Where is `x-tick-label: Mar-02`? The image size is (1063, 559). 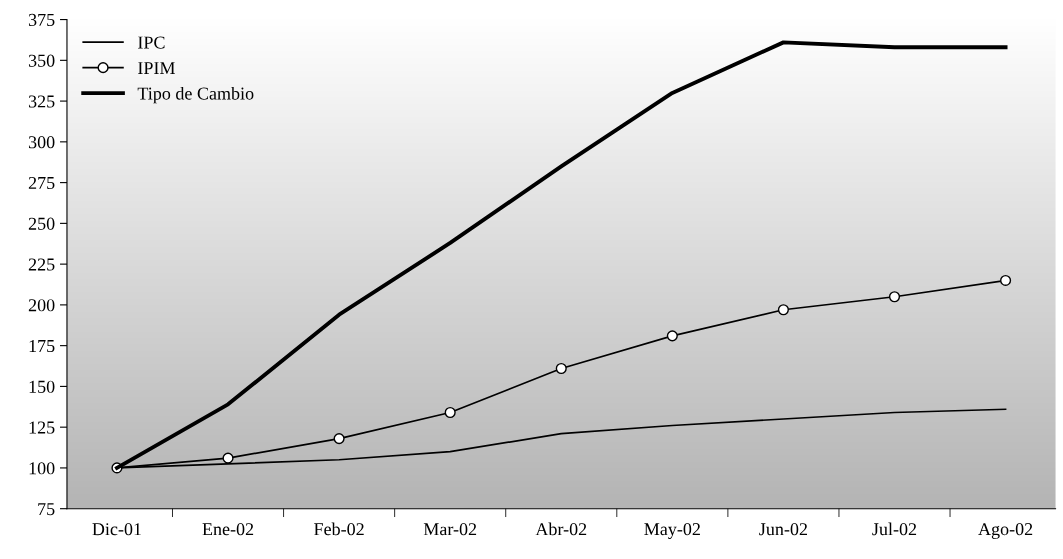 x-tick-label: Mar-02 is located at coordinates (450, 529).